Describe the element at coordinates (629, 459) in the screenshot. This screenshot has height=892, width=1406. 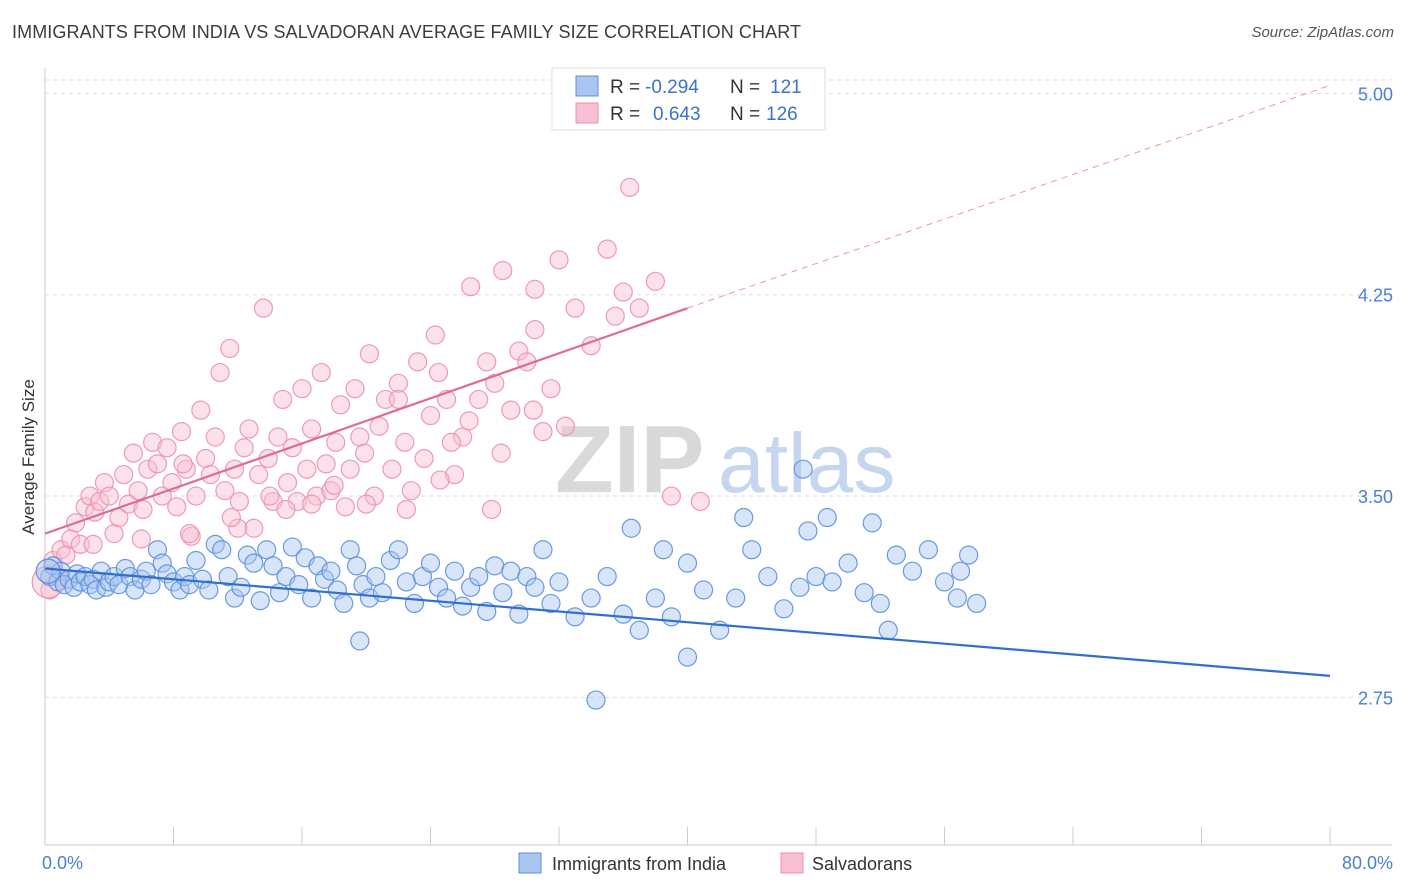
I see `watermark-zip: ZIP` at that location.